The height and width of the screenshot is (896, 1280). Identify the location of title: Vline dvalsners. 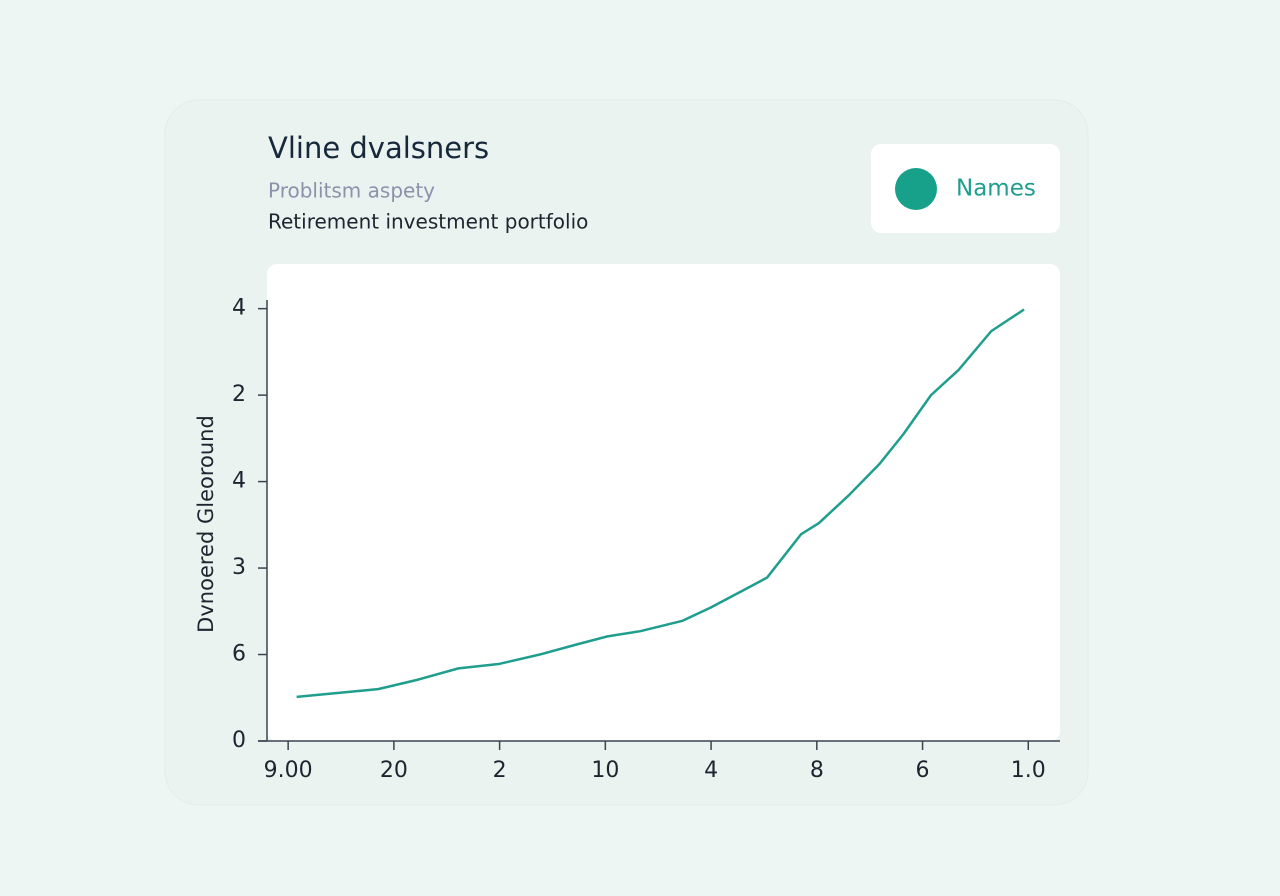
(378, 148).